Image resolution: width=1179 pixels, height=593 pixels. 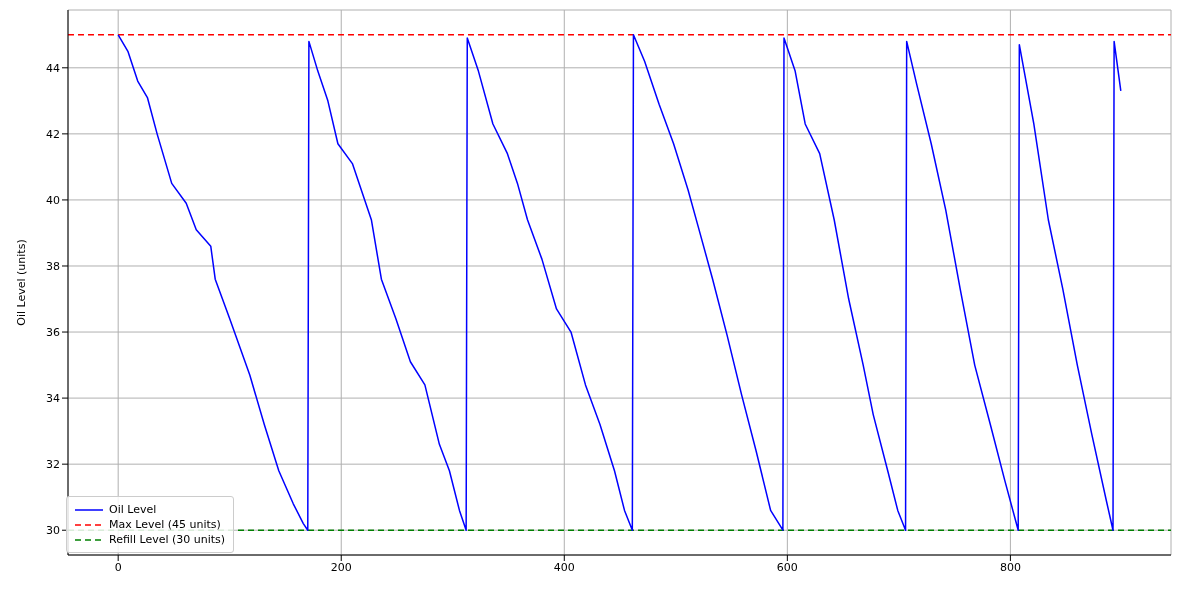 I want to click on y-tick-label: 32, so click(x=53, y=465).